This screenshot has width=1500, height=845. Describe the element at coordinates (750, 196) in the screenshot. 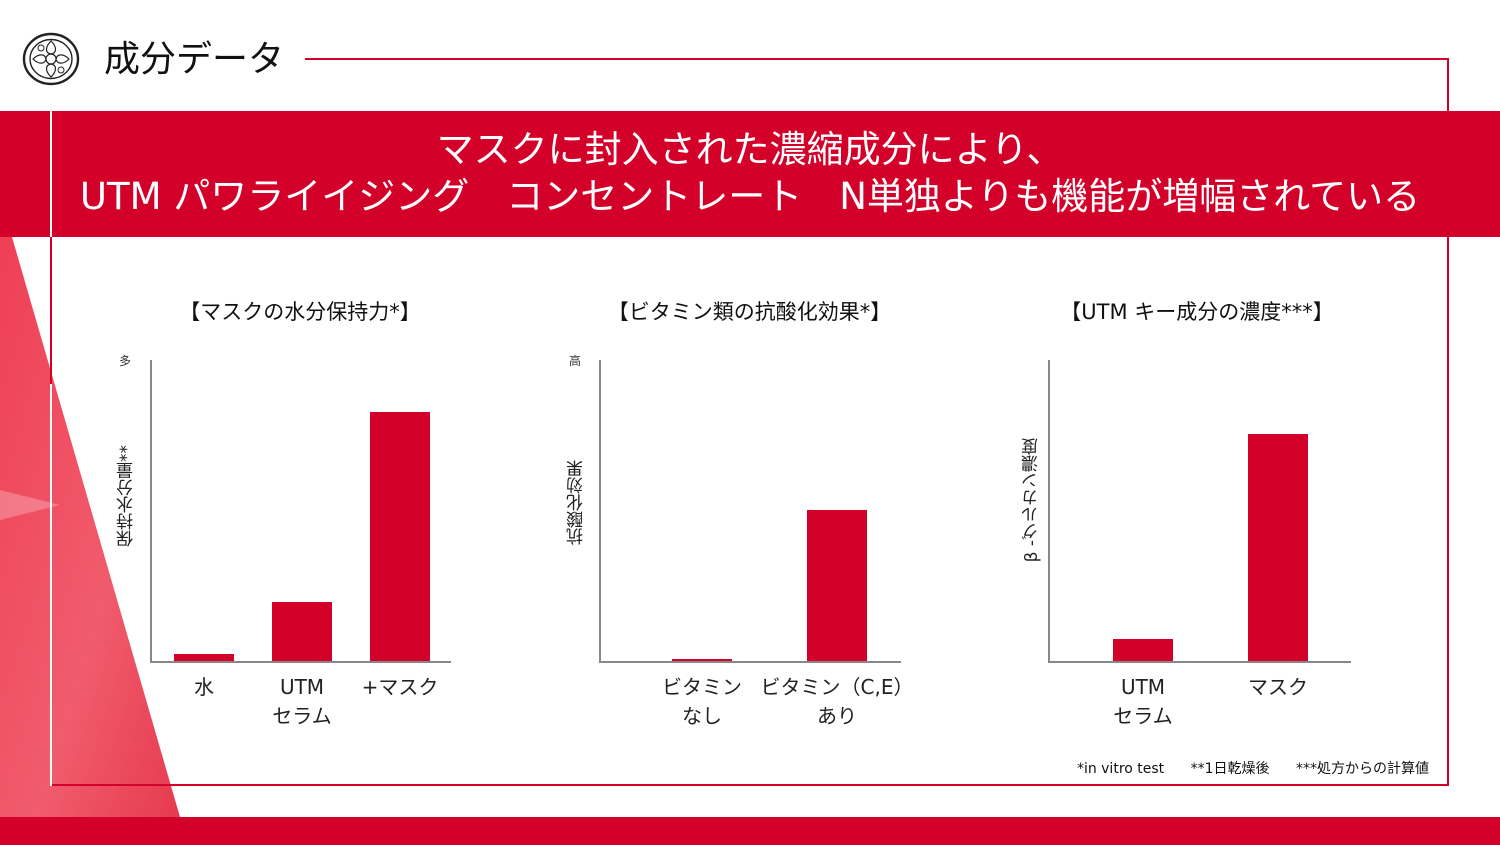

I see `banner-line-2: UTM パワライイジング コンセントレート N単独よりも機能が増幅されている` at that location.